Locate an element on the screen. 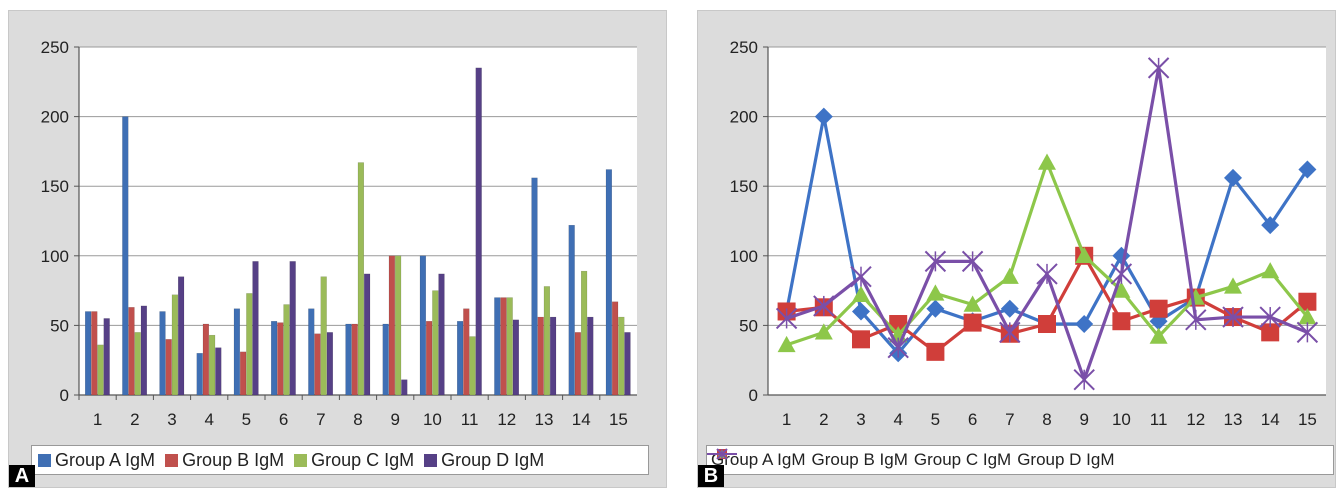 The image size is (1338, 490). legend-item-b-3: Group D IgM is located at coordinates (911, 459).